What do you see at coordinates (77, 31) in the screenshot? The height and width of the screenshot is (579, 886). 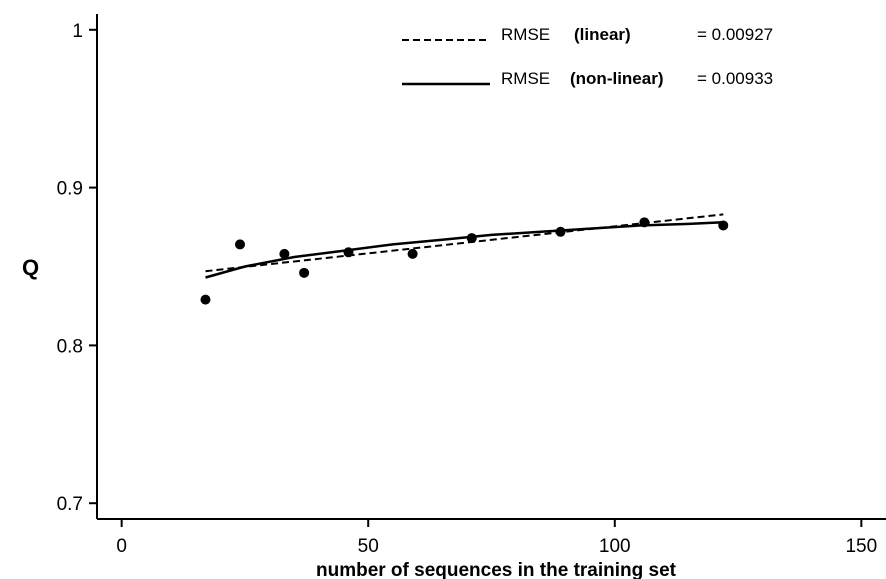 I see `y-tick-label: 1` at bounding box center [77, 31].